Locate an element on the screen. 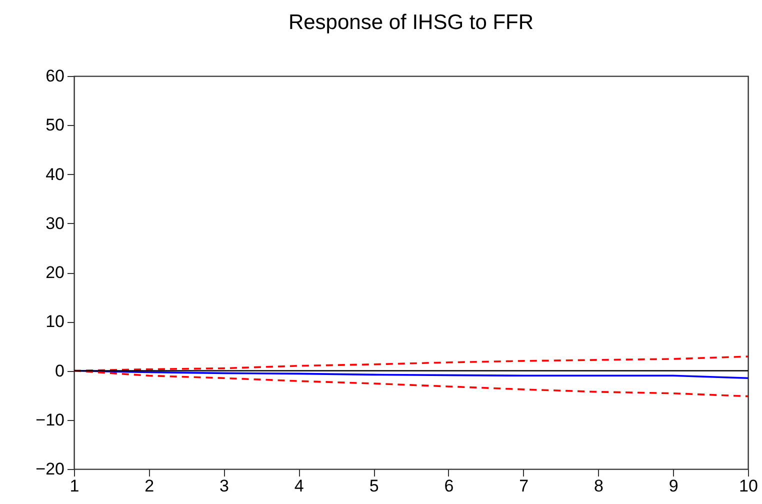  y-tick-label: 20 is located at coordinates (55, 272).